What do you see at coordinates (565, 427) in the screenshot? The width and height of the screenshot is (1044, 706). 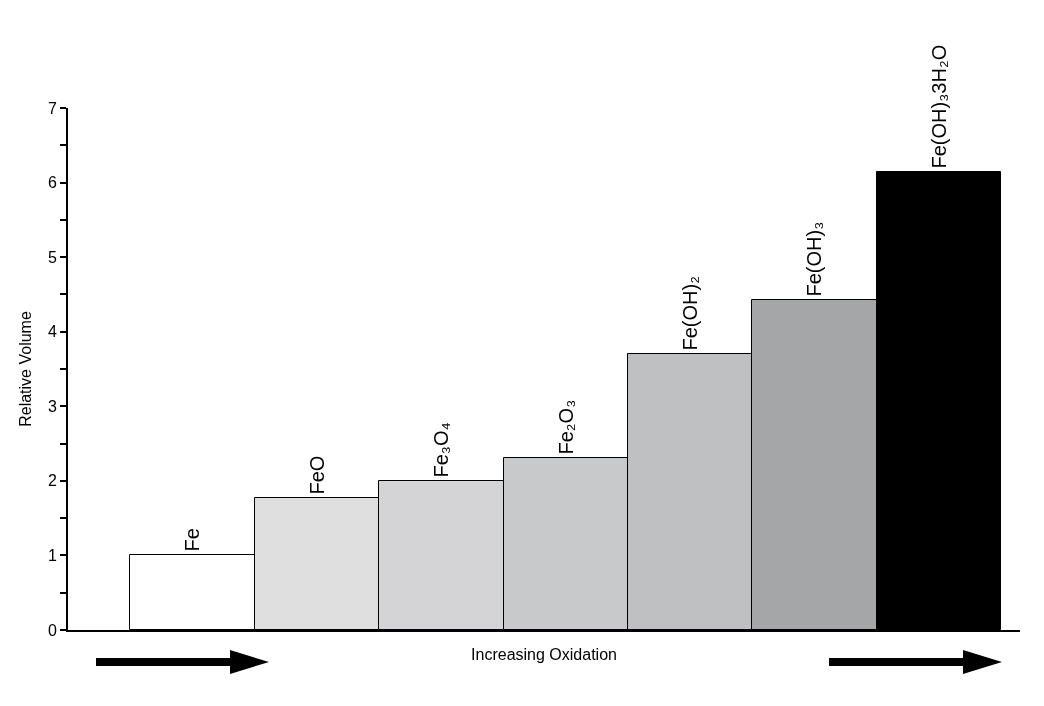 I see `x-tick-label: Fe₂O₃` at bounding box center [565, 427].